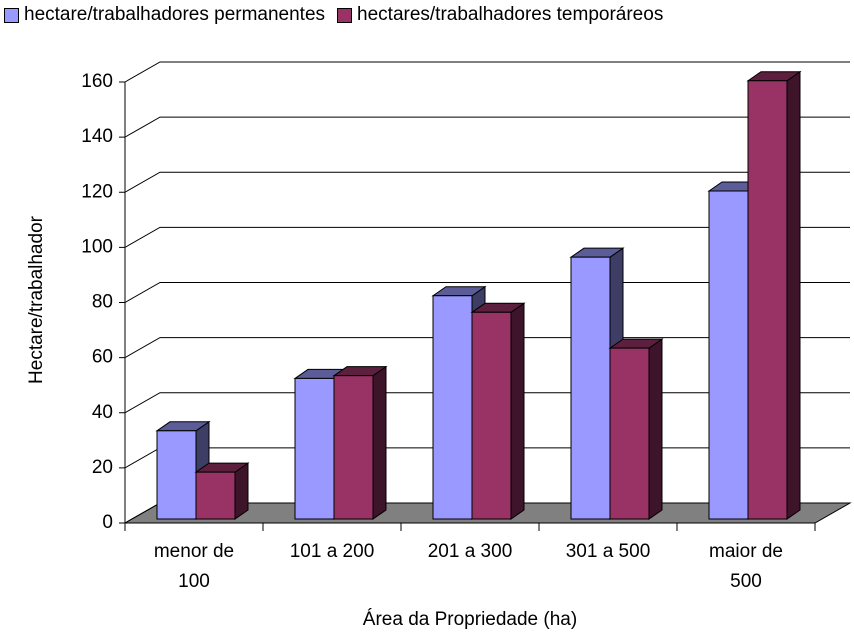 This screenshot has height=637, width=854. Describe the element at coordinates (97, 191) in the screenshot. I see `y-tick-label: 120` at that location.